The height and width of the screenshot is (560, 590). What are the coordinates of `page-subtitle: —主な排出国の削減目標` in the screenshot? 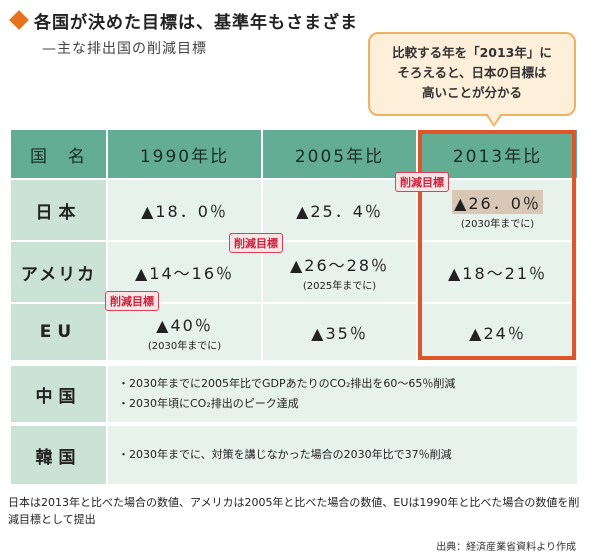 It's located at (124, 49).